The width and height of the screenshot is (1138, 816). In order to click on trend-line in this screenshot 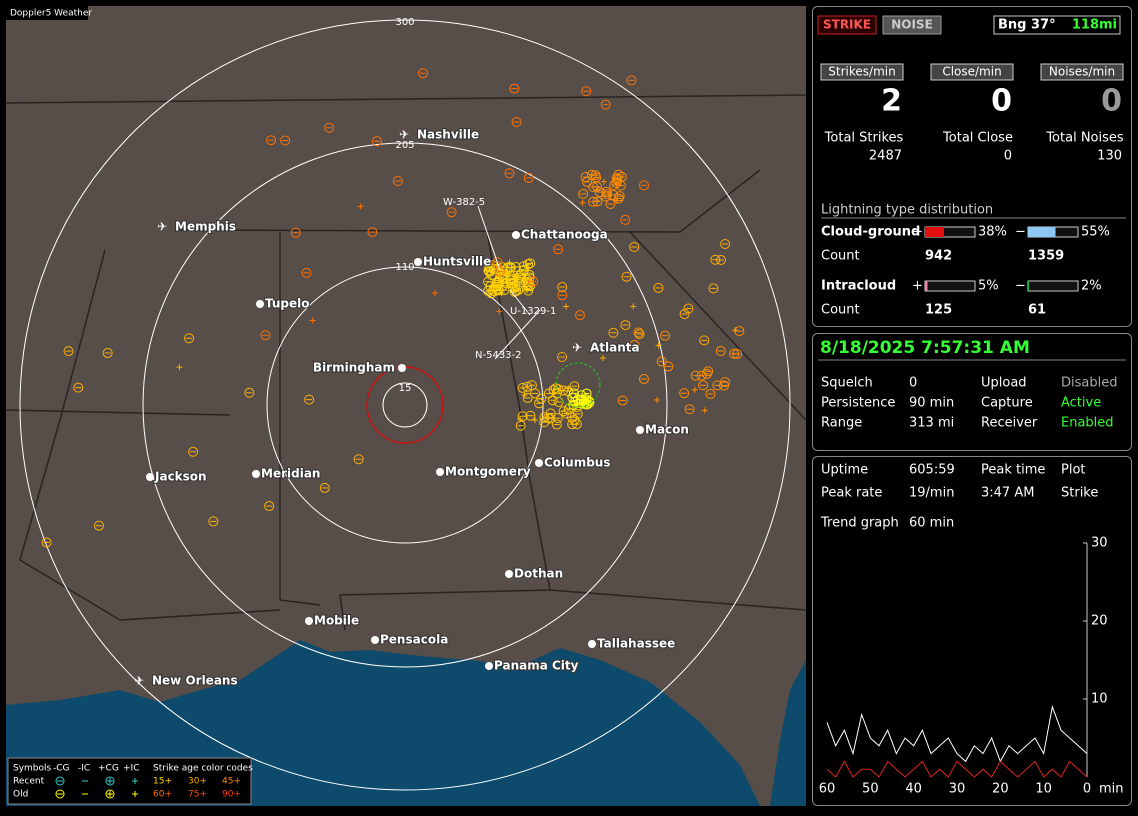, I will do `click(957, 733)`.